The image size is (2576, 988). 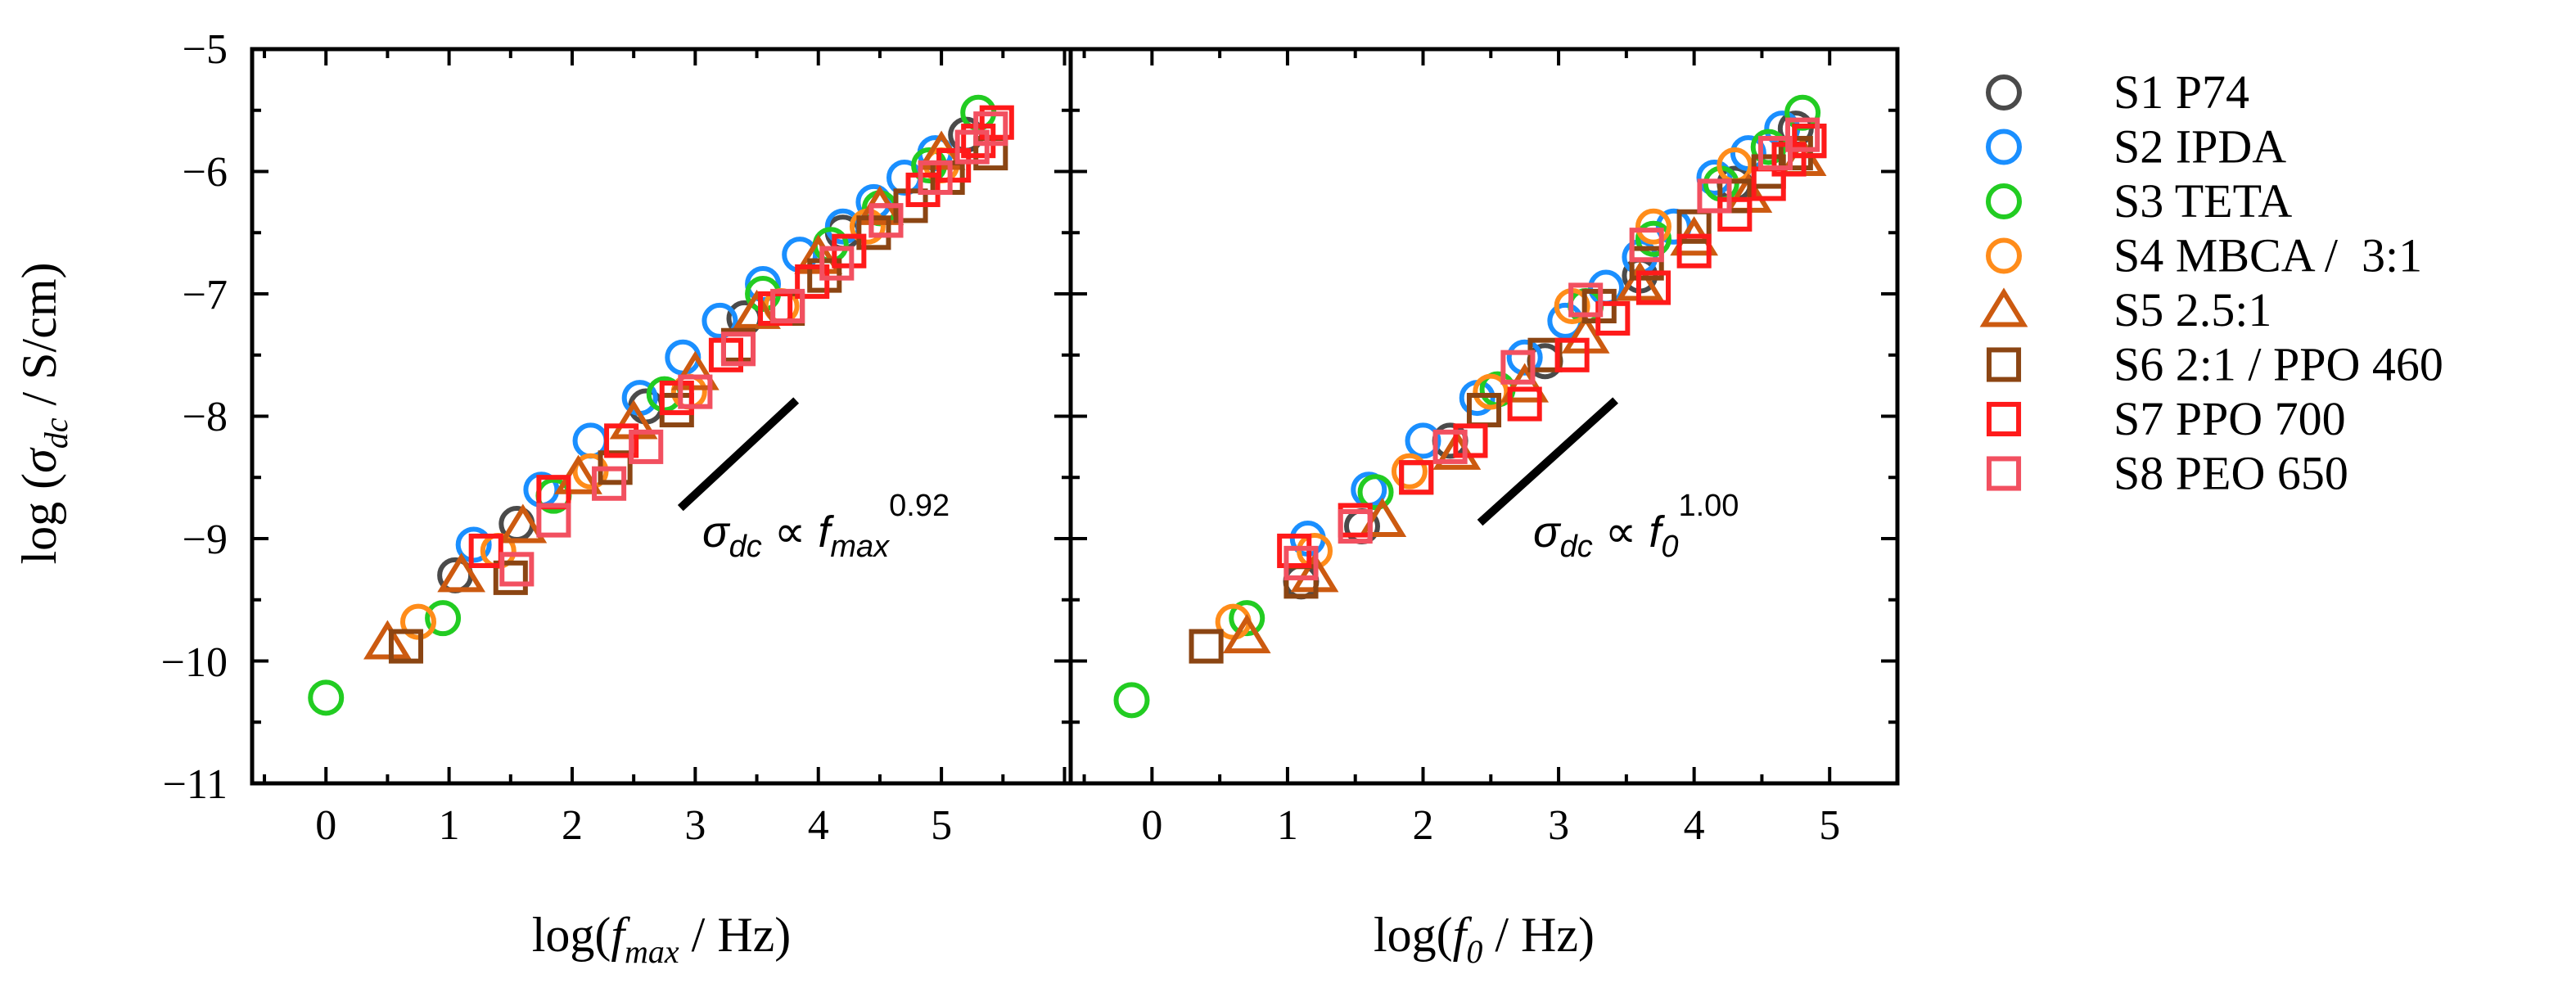 What do you see at coordinates (1576, 547) in the screenshot?
I see `right-annotation-sigma-sub: dc` at bounding box center [1576, 547].